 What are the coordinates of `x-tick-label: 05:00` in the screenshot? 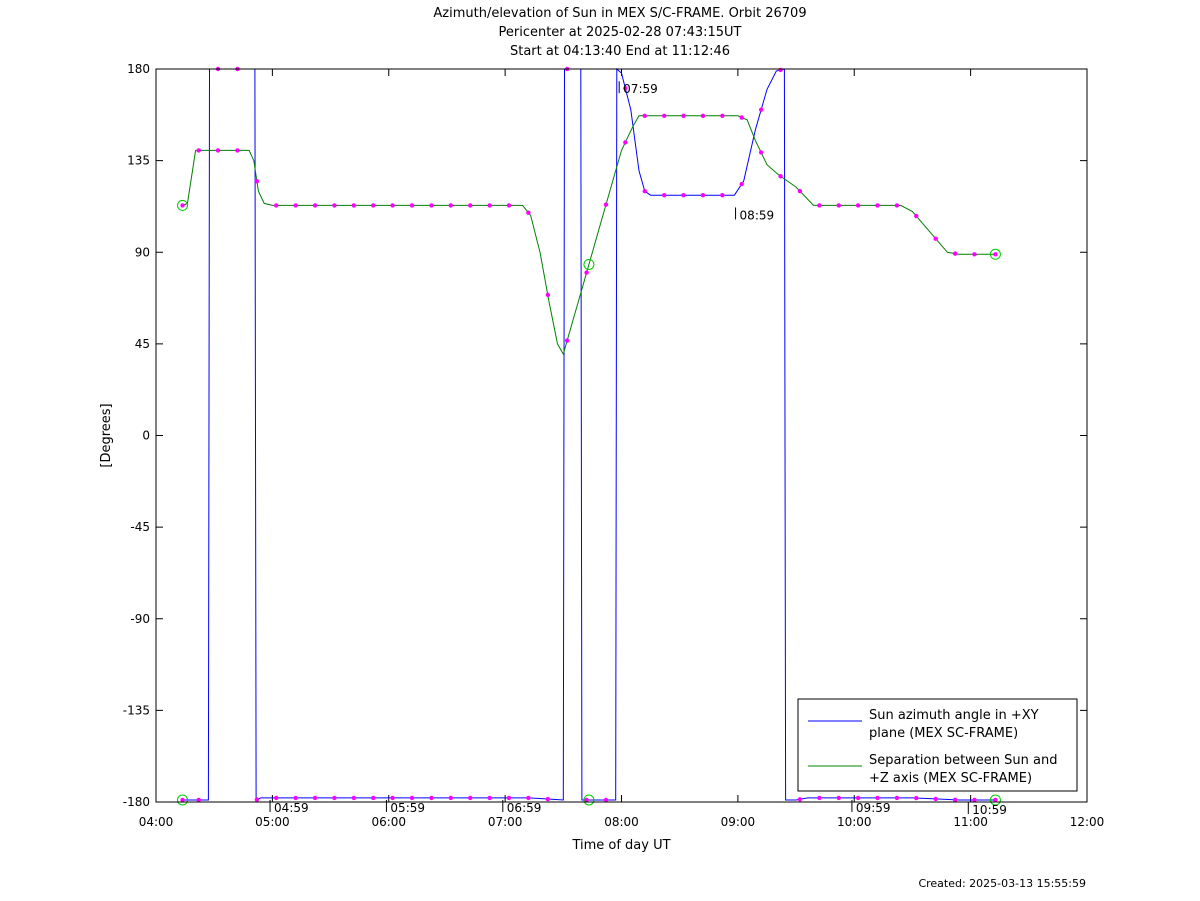 It's located at (272, 822).